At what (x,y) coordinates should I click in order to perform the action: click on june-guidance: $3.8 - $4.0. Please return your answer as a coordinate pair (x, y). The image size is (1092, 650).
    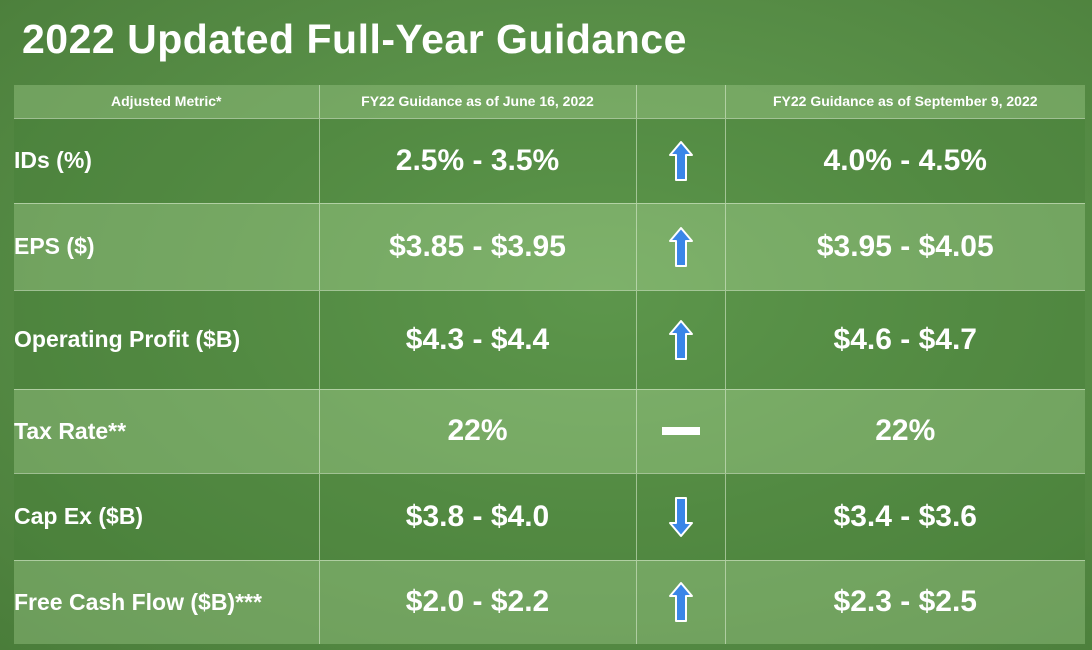
    Looking at the image, I should click on (477, 517).